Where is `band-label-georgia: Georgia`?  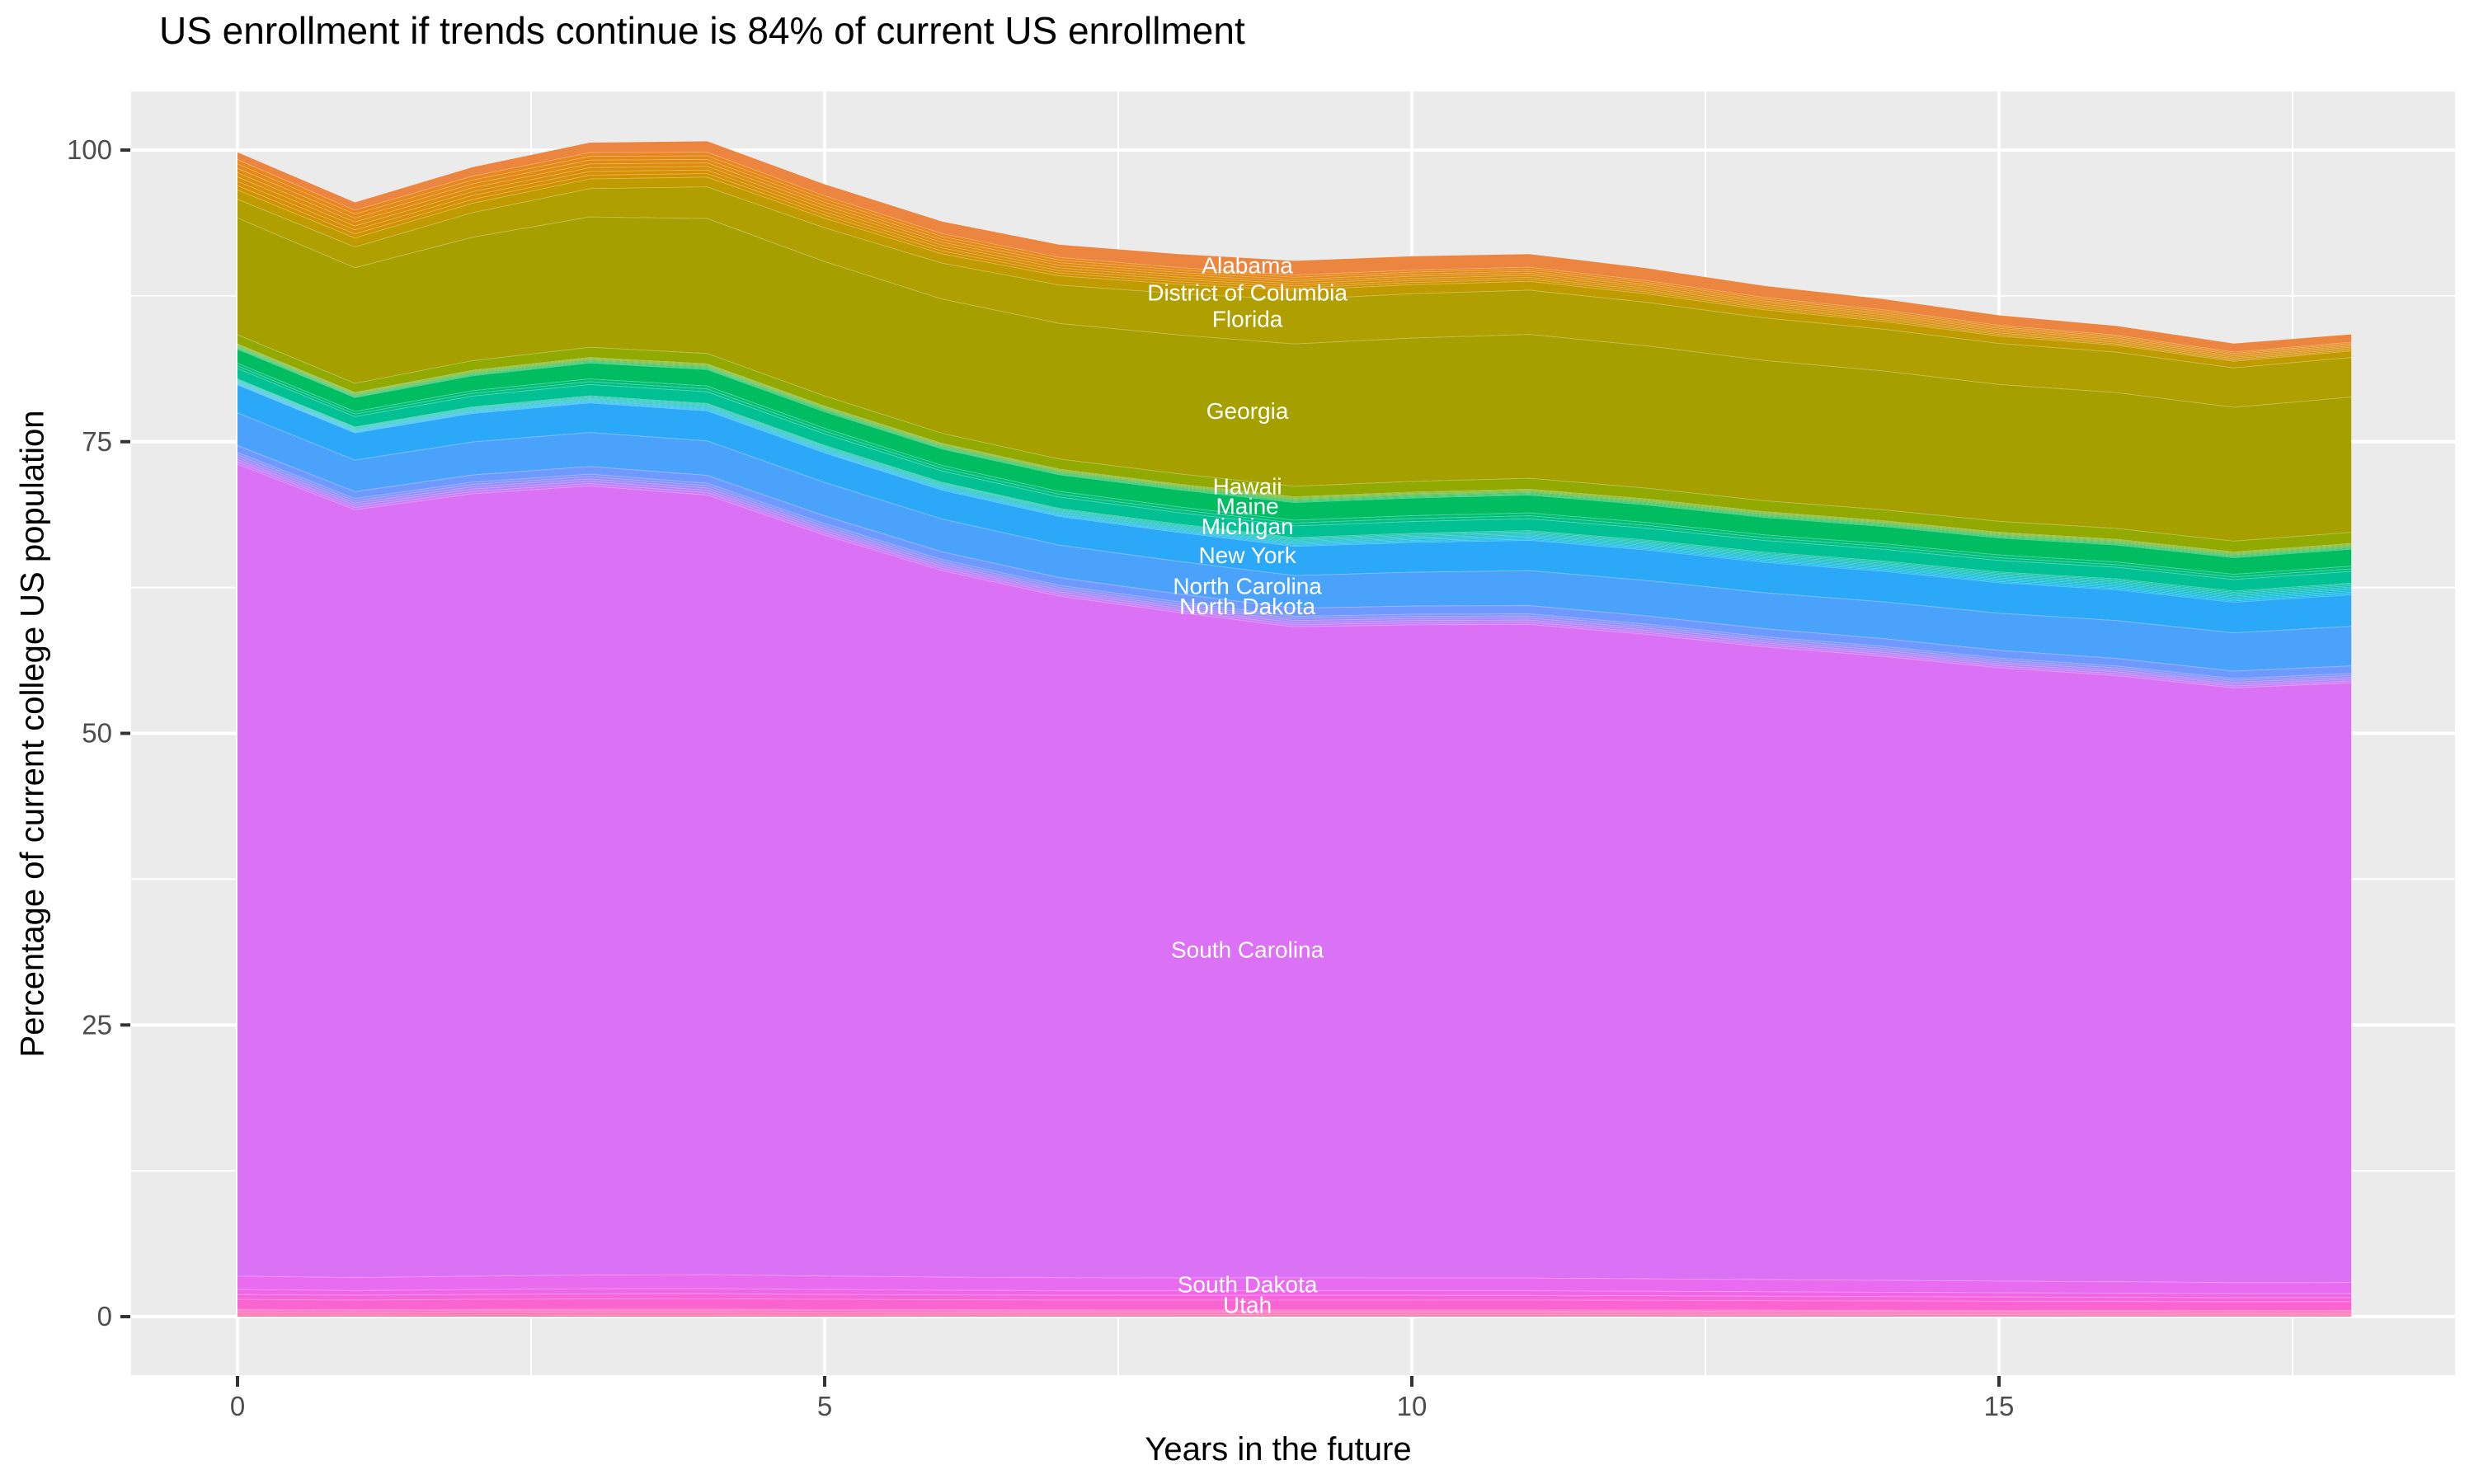
band-label-georgia: Georgia is located at coordinates (1247, 411).